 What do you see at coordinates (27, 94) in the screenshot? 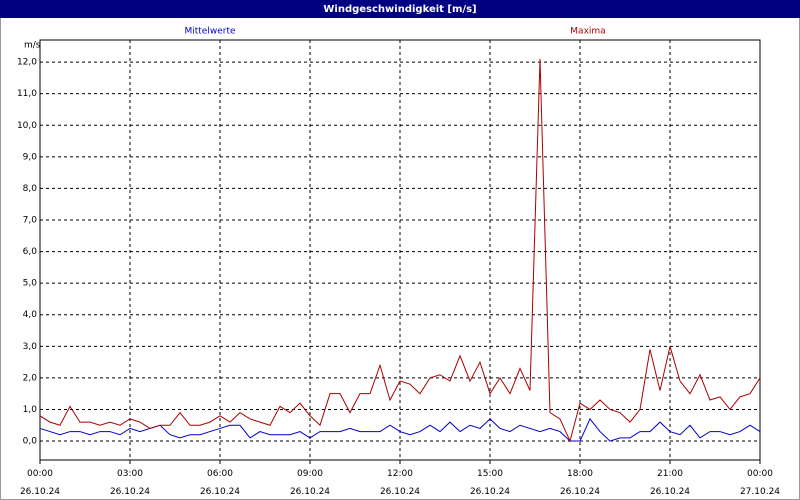
I see `y-tick-label: 11,0` at bounding box center [27, 94].